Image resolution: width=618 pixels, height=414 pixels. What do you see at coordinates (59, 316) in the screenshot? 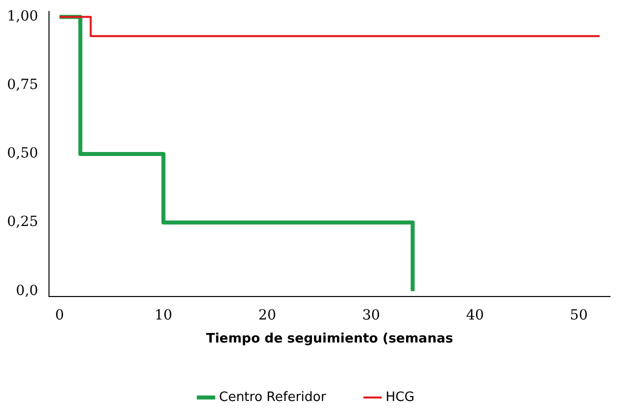
I see `x-tick-label: 0` at bounding box center [59, 316].